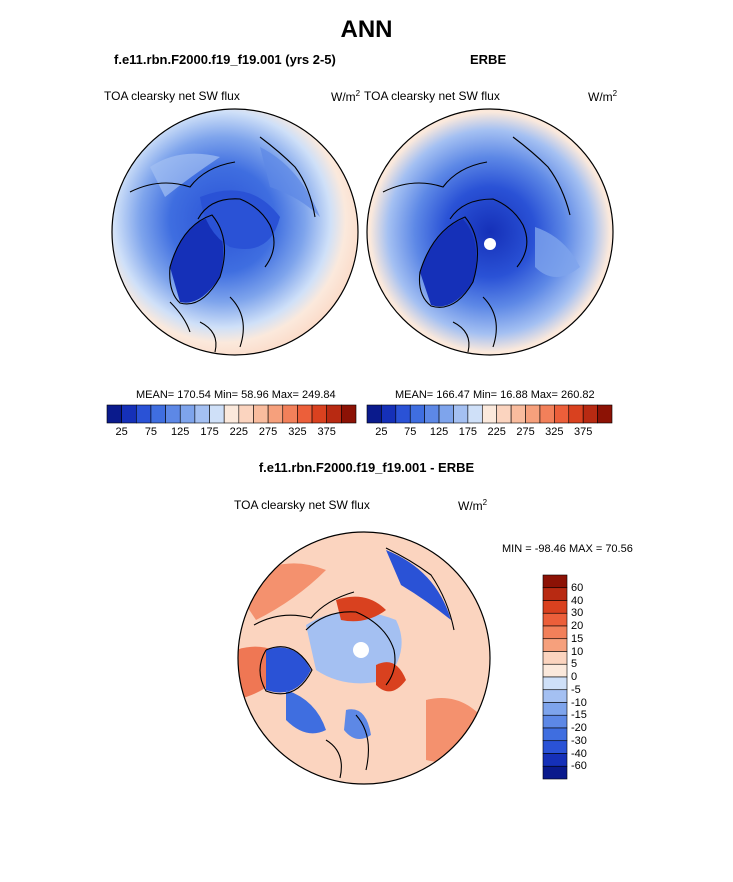 This screenshot has width=733, height=882. I want to click on obs-colorbar-tick-label: 25, so click(381, 432).